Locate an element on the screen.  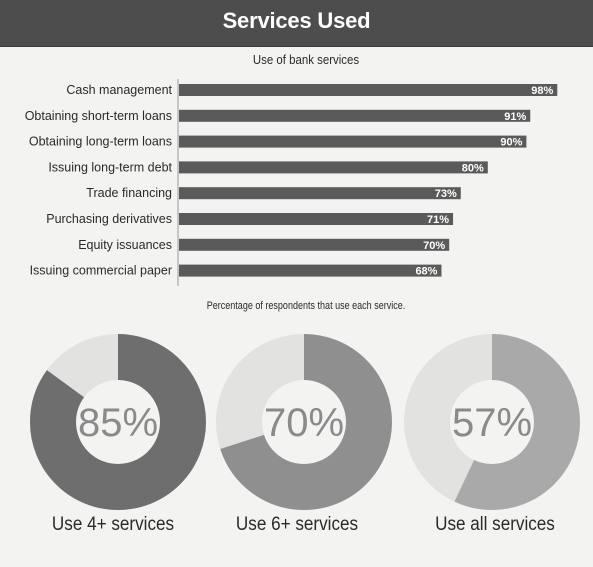
donut-value-label: 85% is located at coordinates (118, 423).